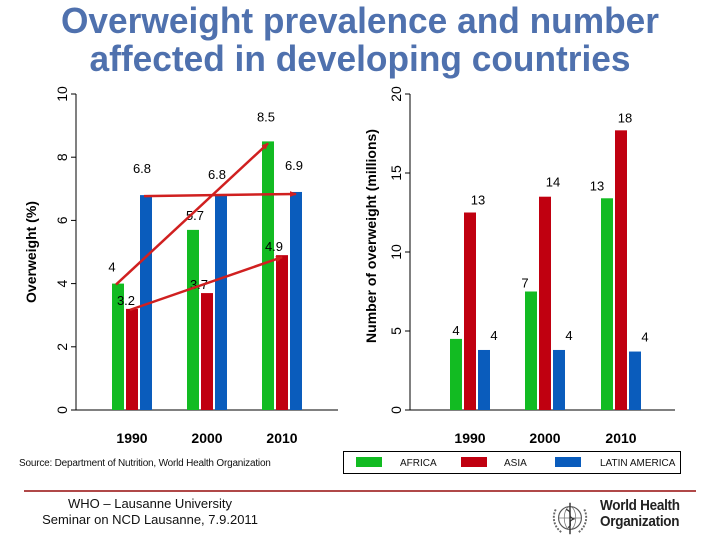  What do you see at coordinates (369, 462) in the screenshot?
I see `legend-swatch-africa` at bounding box center [369, 462].